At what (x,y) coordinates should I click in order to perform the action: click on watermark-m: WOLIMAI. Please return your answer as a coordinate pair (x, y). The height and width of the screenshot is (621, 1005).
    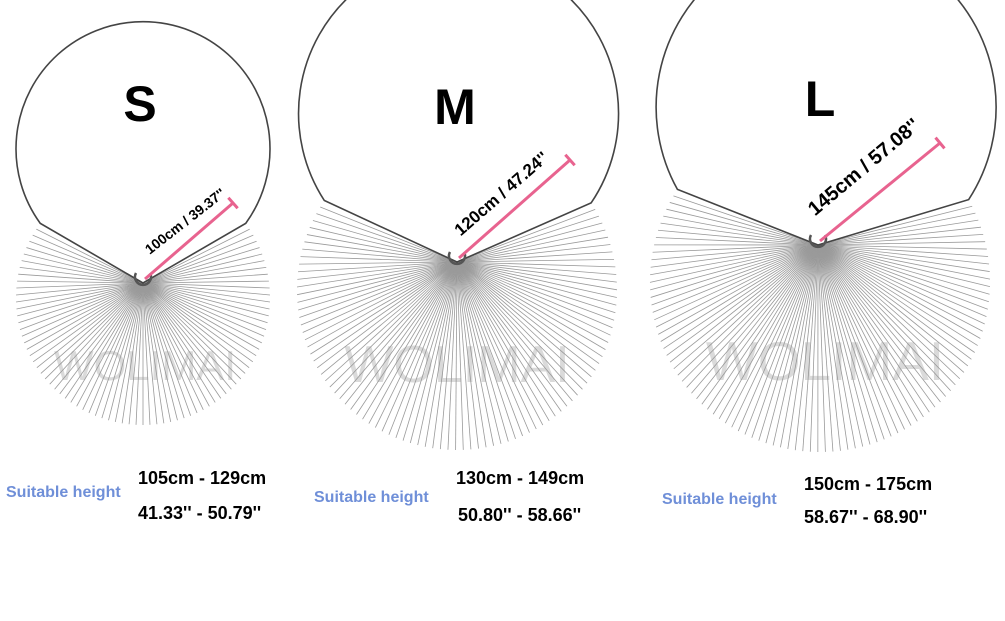
    Looking at the image, I should click on (456, 365).